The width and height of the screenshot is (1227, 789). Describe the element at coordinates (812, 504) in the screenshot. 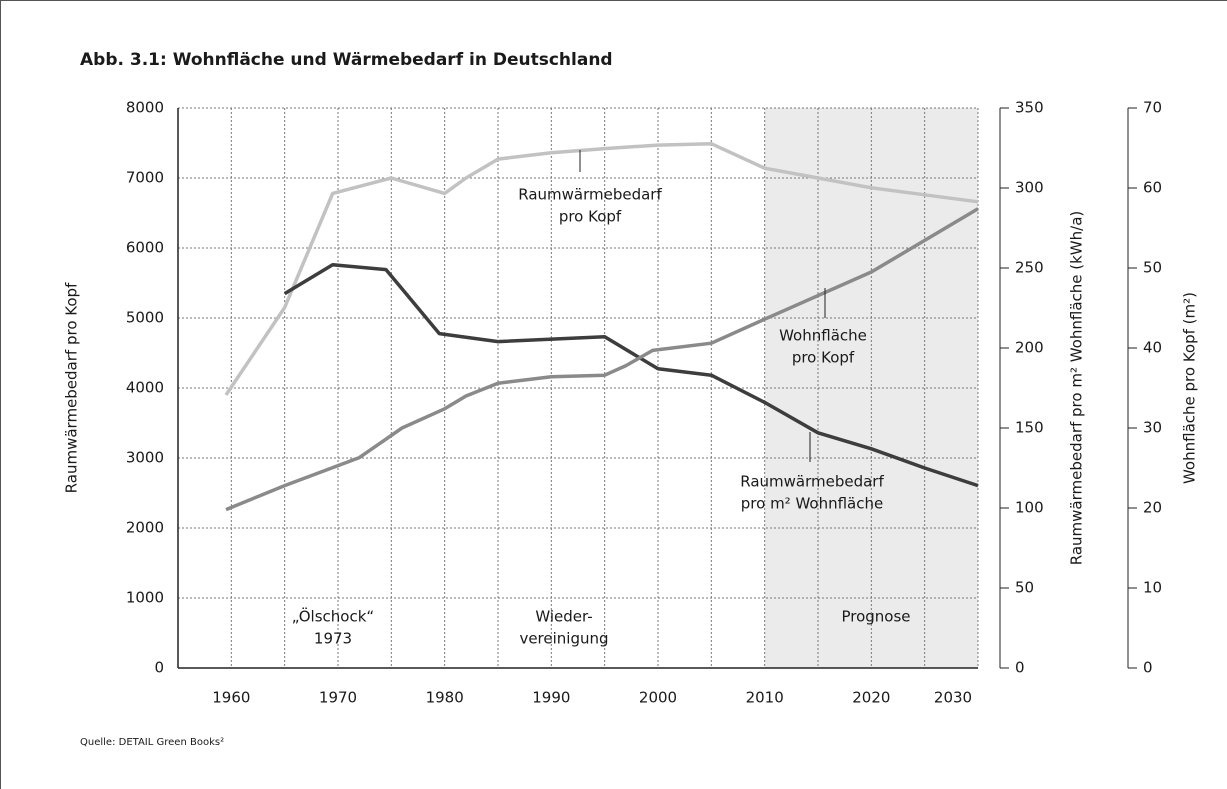

I see `annotation: pro m² Wohnfläche` at that location.